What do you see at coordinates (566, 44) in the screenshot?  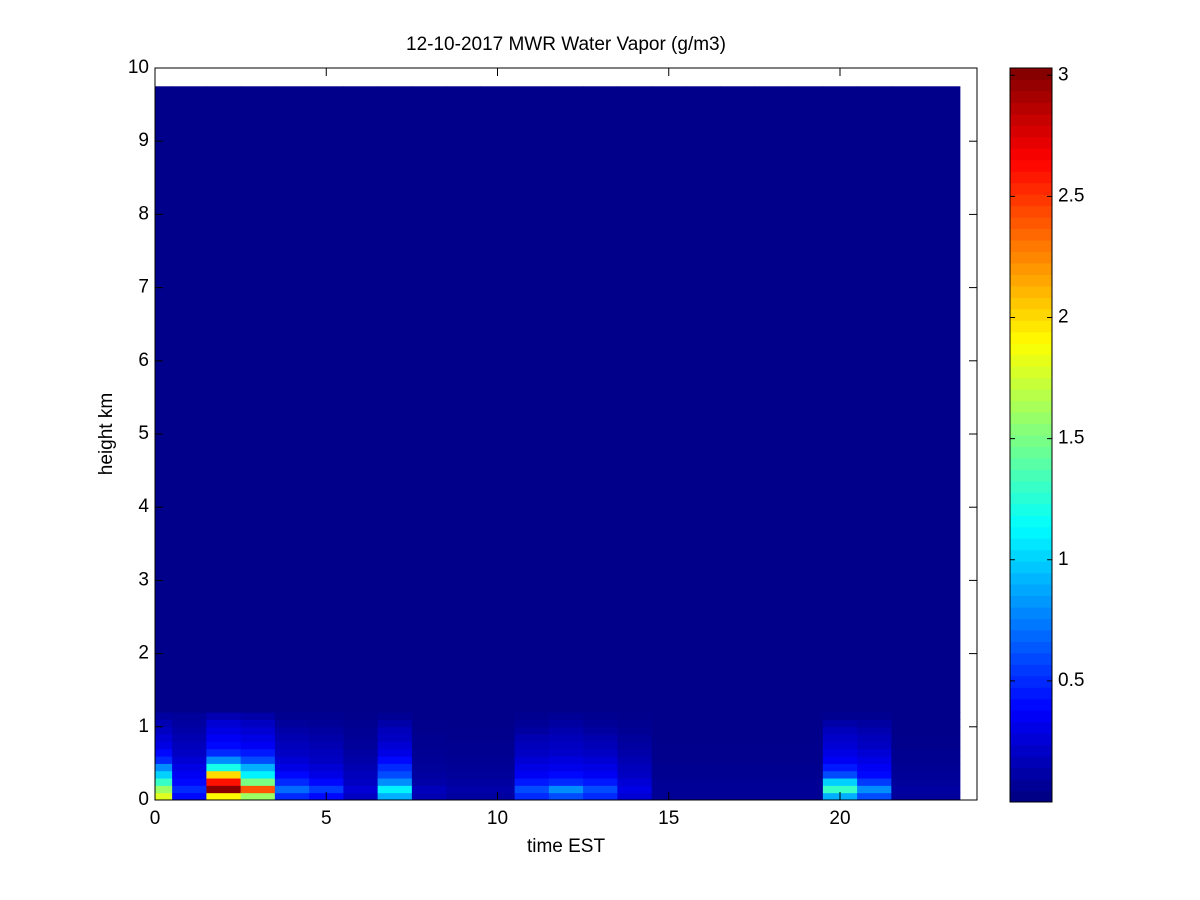 I see `chart-title: 12-10-2017 MWR Water Vapor (g/m3)` at bounding box center [566, 44].